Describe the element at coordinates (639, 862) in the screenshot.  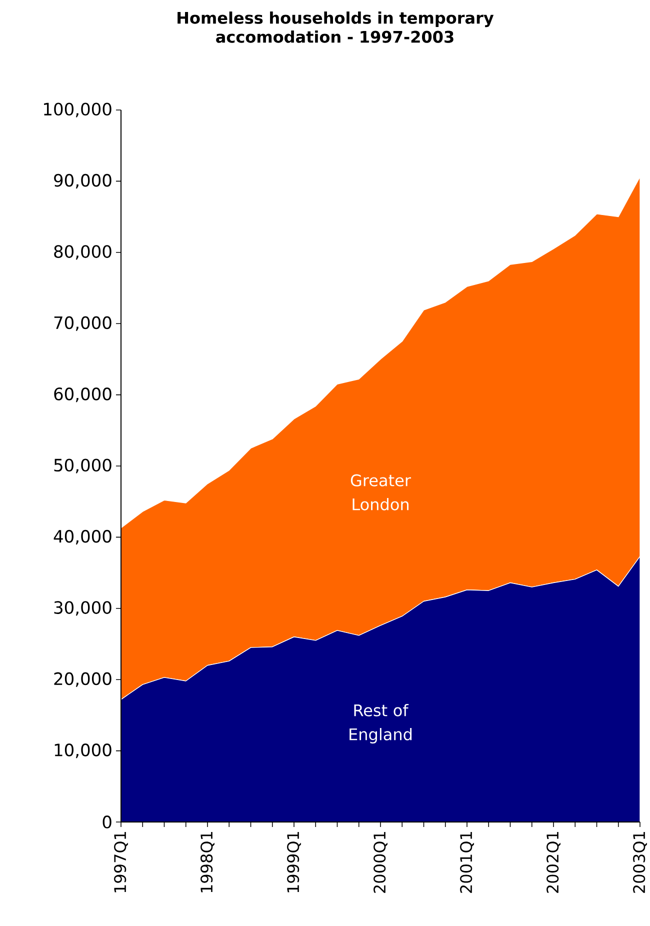
I see `x-tick-label: 2003Q1` at that location.